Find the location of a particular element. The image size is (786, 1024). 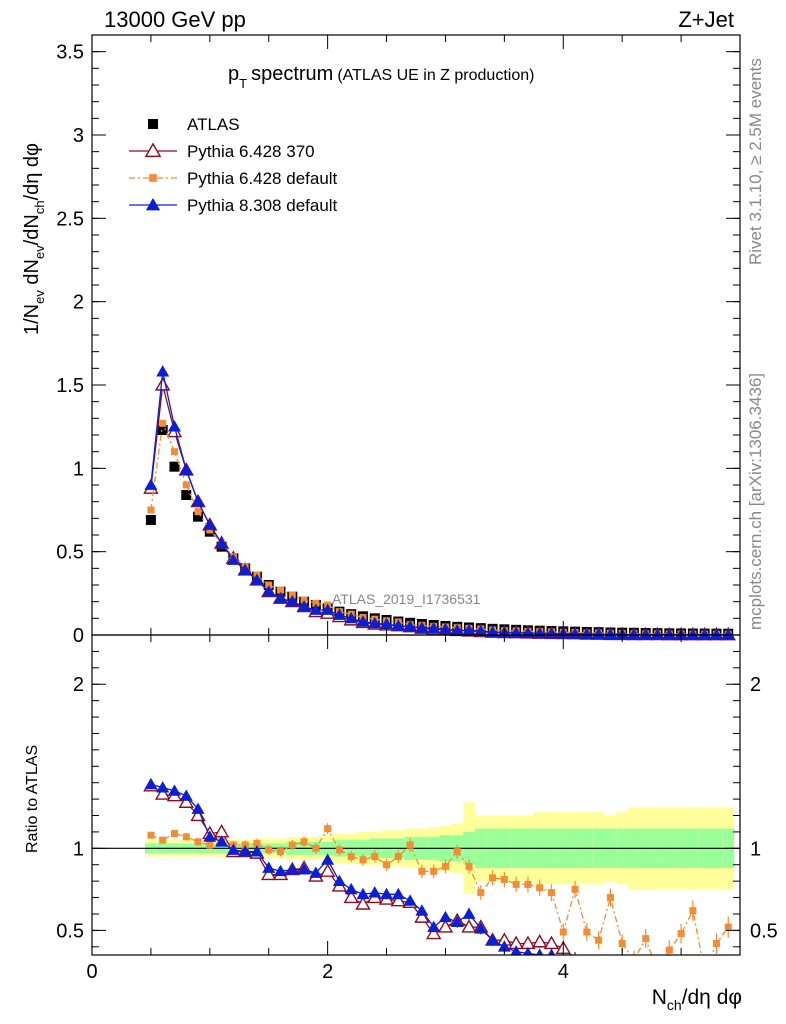

x-tick-label: 2 is located at coordinates (327, 972).